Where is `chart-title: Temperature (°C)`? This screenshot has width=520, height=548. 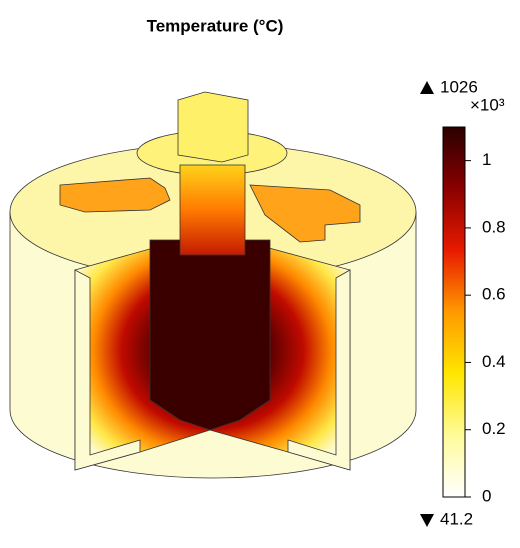 chart-title: Temperature (°C) is located at coordinates (215, 25).